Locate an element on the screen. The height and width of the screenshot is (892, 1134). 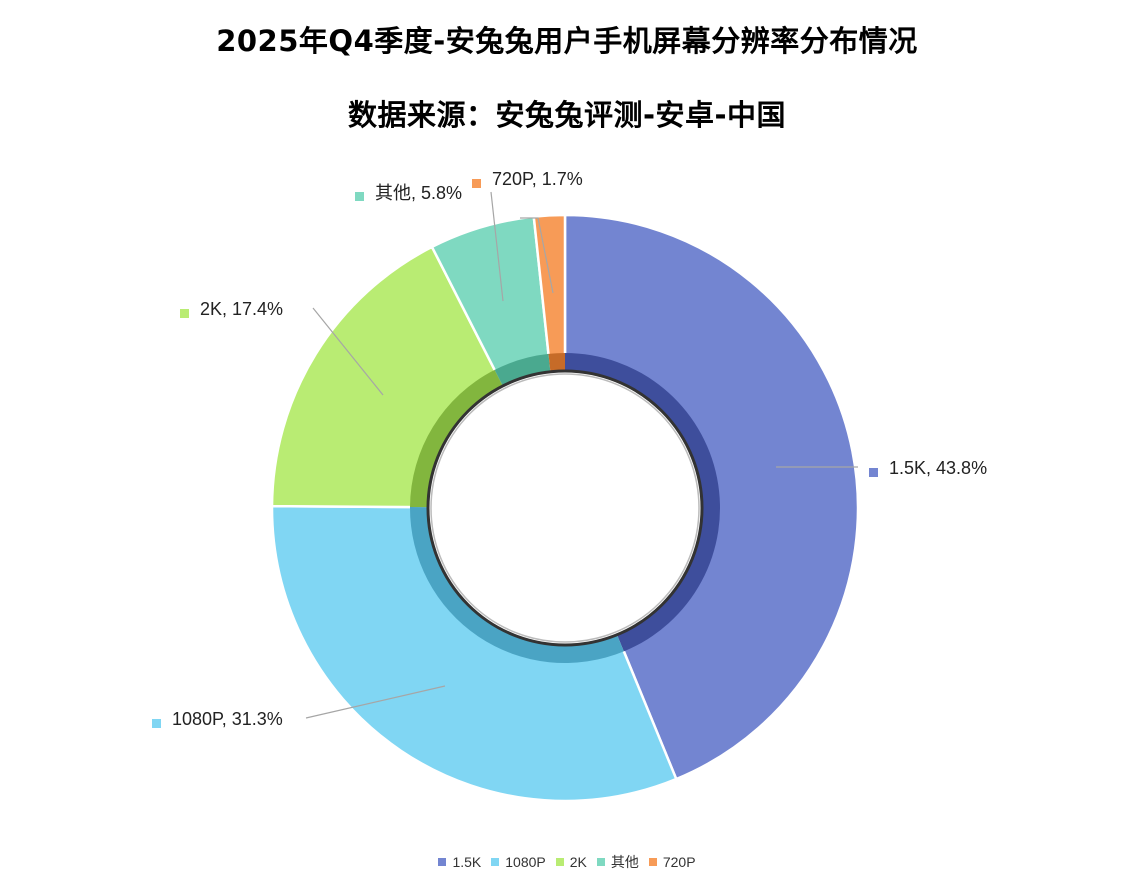
leader-line-1080p is located at coordinates (375, 702).